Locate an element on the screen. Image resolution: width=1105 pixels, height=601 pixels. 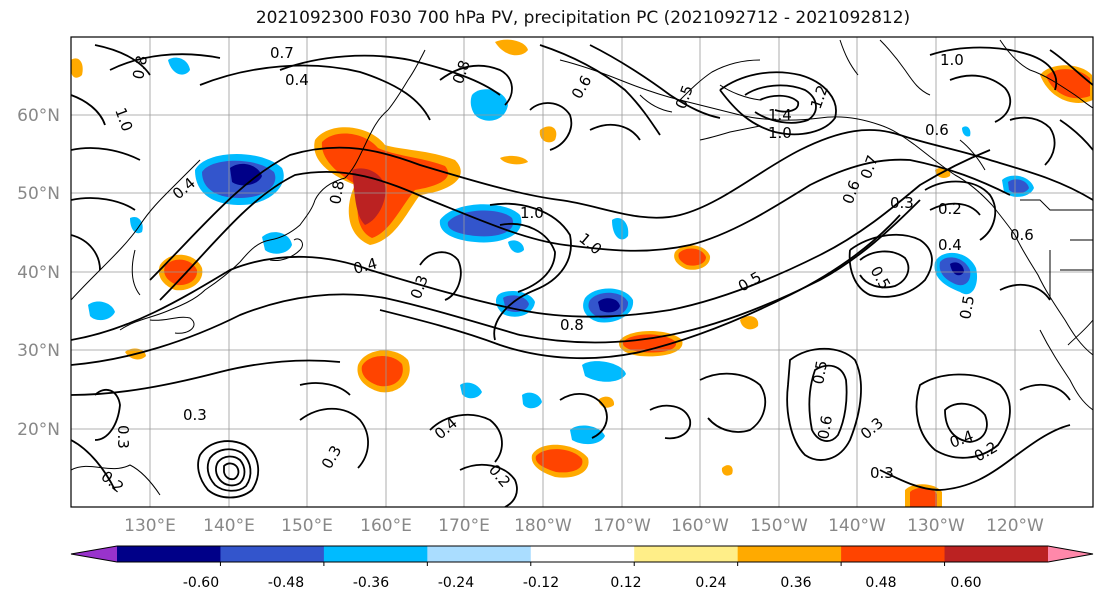
contour-label: 1.4 is located at coordinates (780, 115).